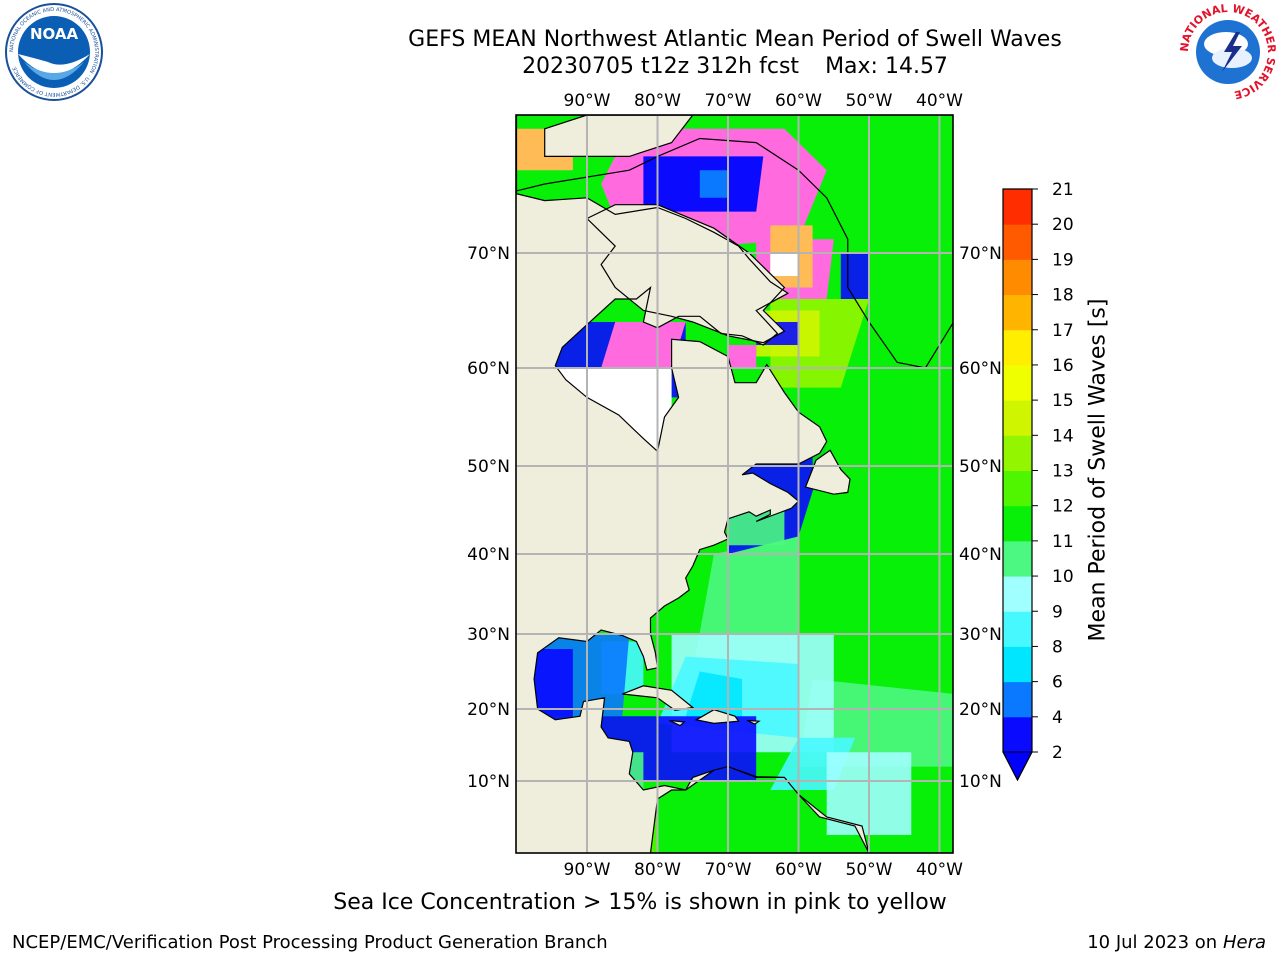 The height and width of the screenshot is (960, 1280). I want to click on lon-tick-top: 40°W, so click(939, 101).